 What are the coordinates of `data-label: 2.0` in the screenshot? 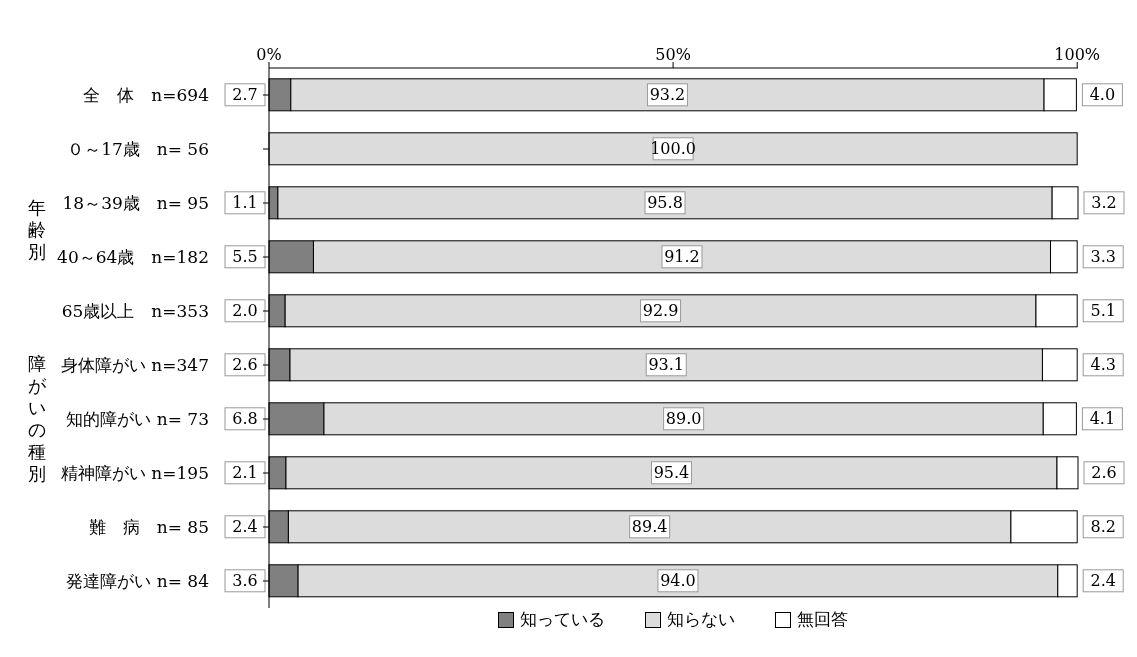 It's located at (245, 311).